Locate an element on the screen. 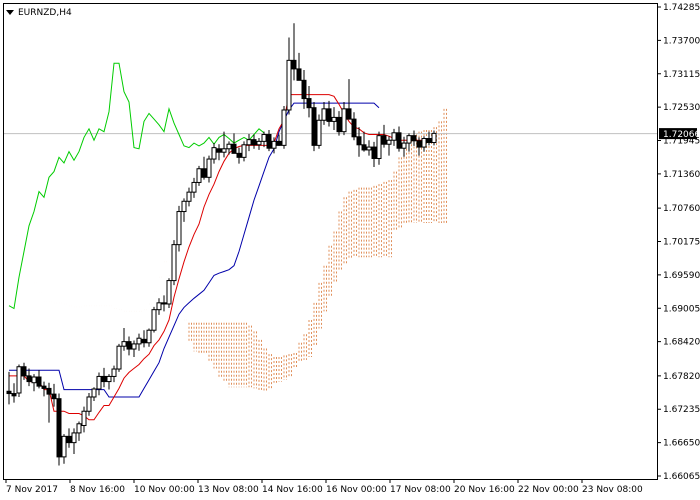 The height and width of the screenshot is (500, 700). x-tick-label: 13 Nov 08:00 is located at coordinates (228, 490).